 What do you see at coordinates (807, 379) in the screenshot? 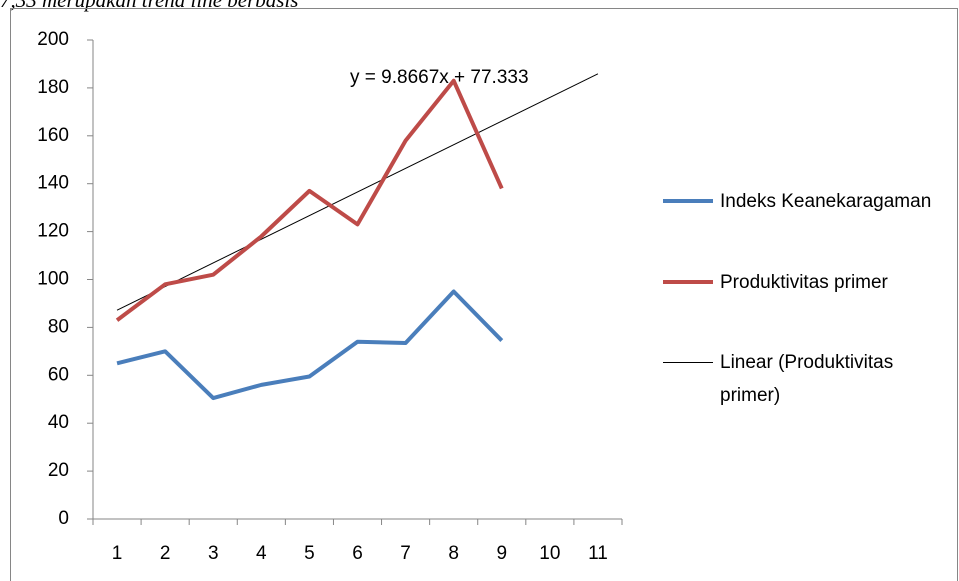
I see `legend-label: Linear (Produktivitas primer)` at bounding box center [807, 379].